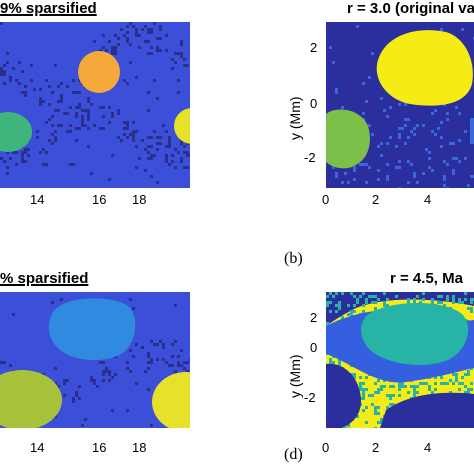 Image resolution: width=474 pixels, height=474 pixels. Describe the element at coordinates (95, 103) in the screenshot. I see `panel-a-noise` at that location.